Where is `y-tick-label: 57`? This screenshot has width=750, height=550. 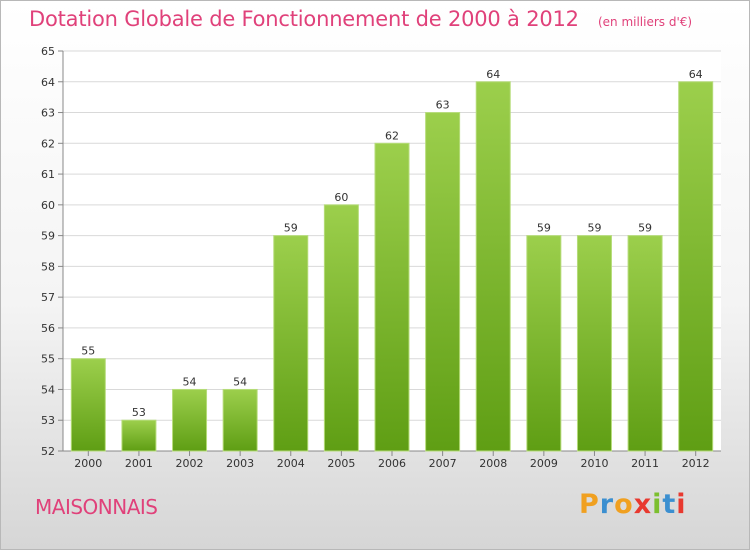
y-tick-label: 57 is located at coordinates (48, 297).